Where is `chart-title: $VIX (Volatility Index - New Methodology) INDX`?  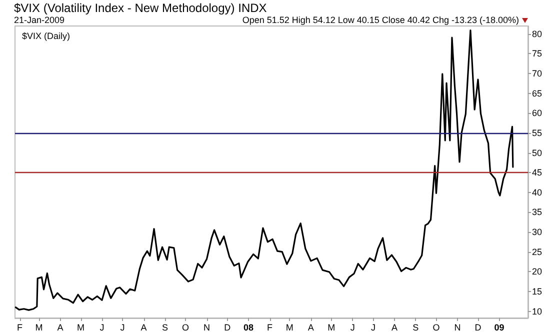 chart-title: $VIX (Volatility Index - New Methodology) INDX is located at coordinates (140, 8).